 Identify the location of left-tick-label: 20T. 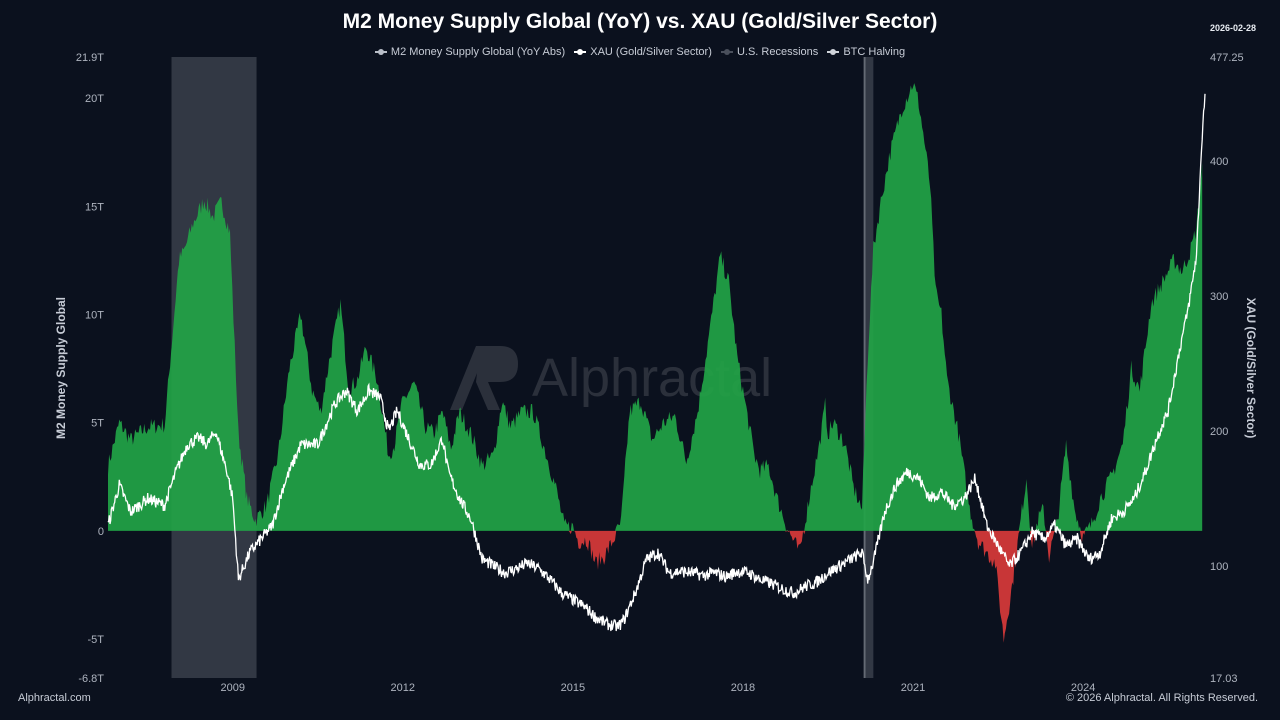
(94, 99).